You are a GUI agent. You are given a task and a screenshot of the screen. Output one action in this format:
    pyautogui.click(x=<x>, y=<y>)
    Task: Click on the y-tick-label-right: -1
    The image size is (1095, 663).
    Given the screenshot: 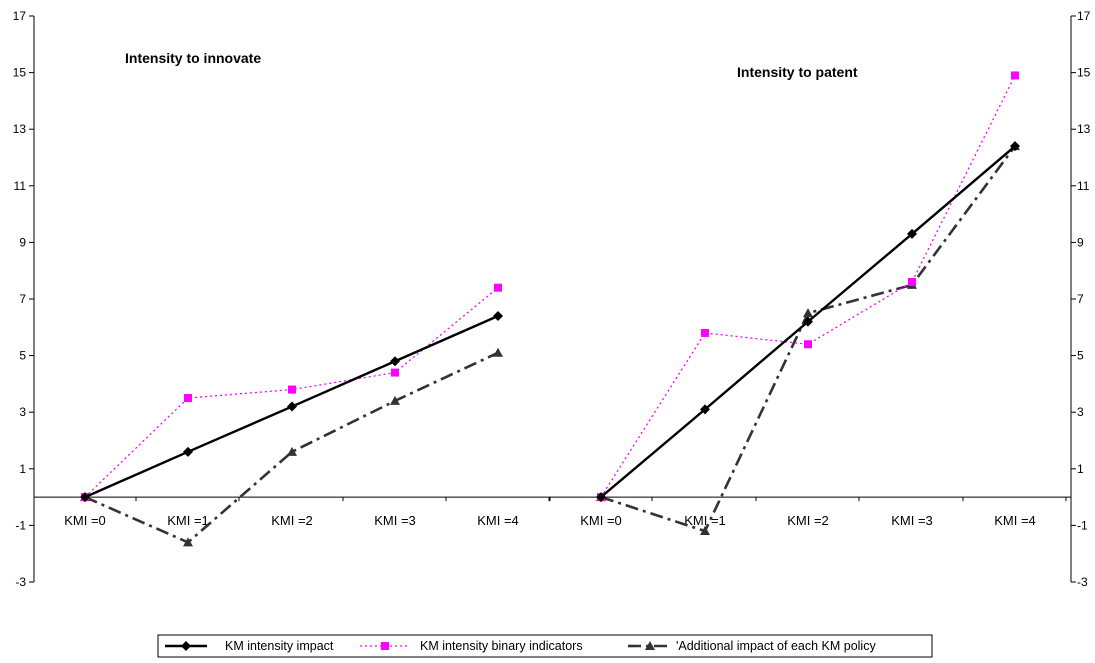 What is the action you would take?
    pyautogui.click(x=1082, y=525)
    